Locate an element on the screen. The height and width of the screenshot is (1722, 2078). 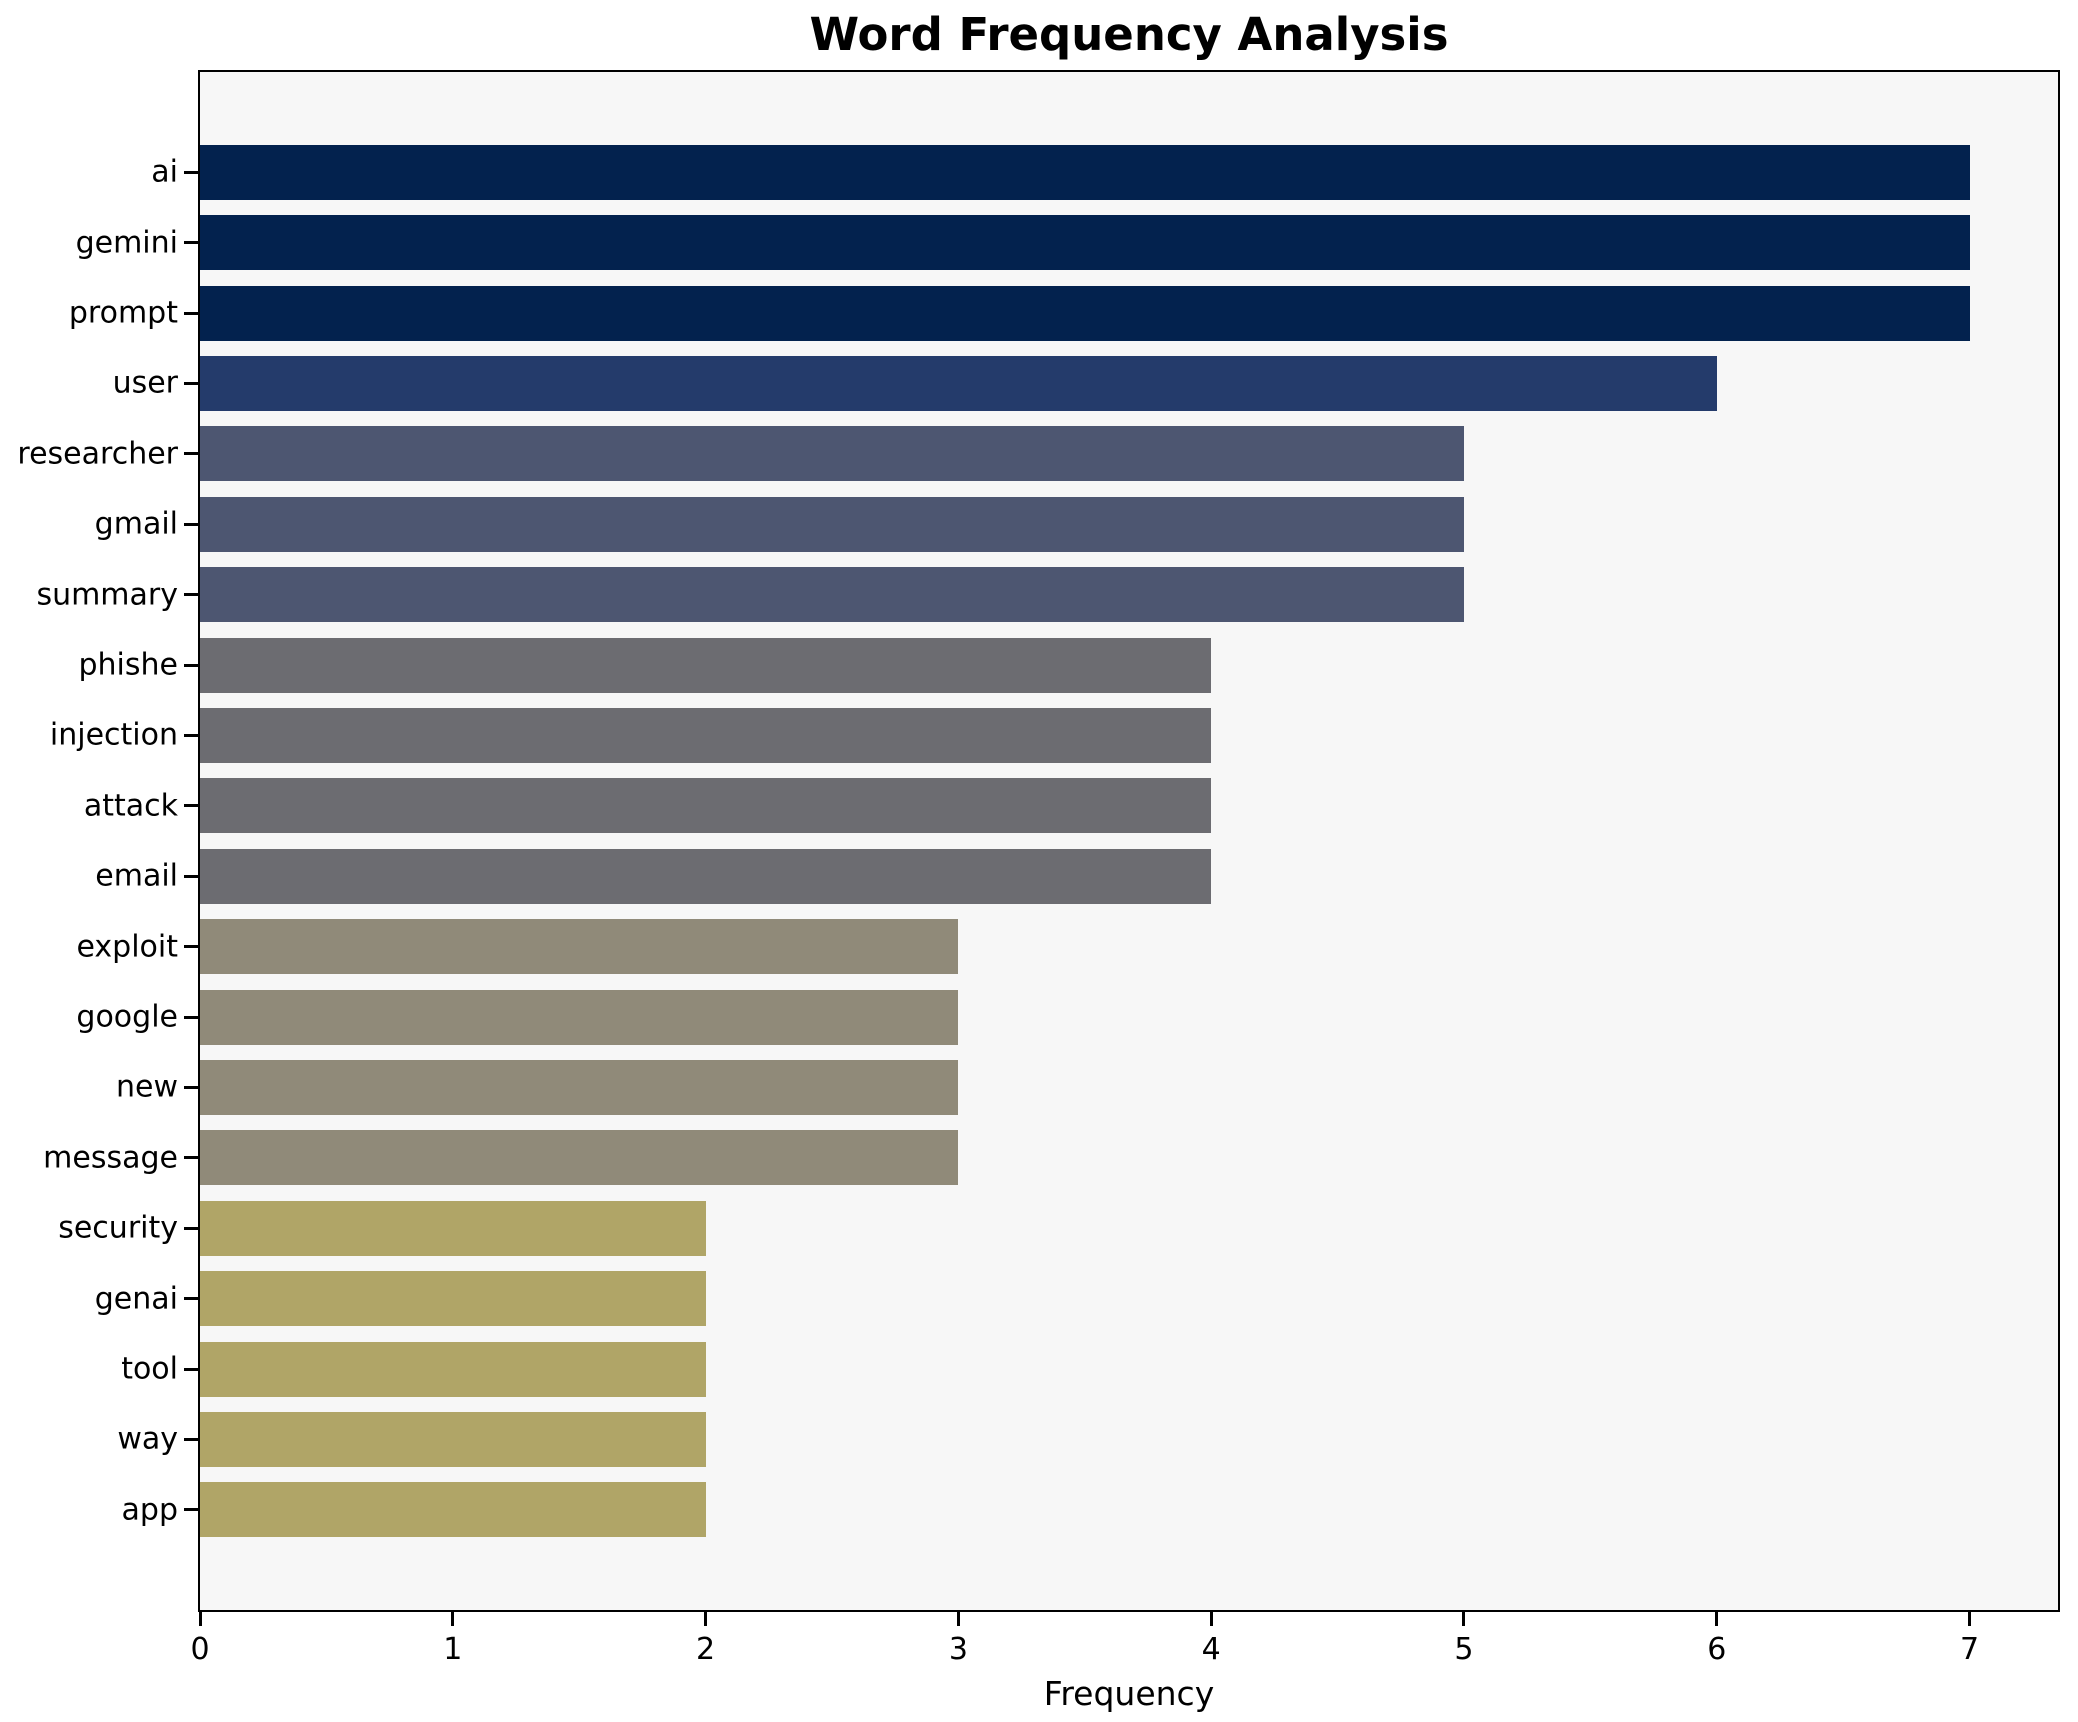
y-tick-label-injection: injection is located at coordinates (113, 735).